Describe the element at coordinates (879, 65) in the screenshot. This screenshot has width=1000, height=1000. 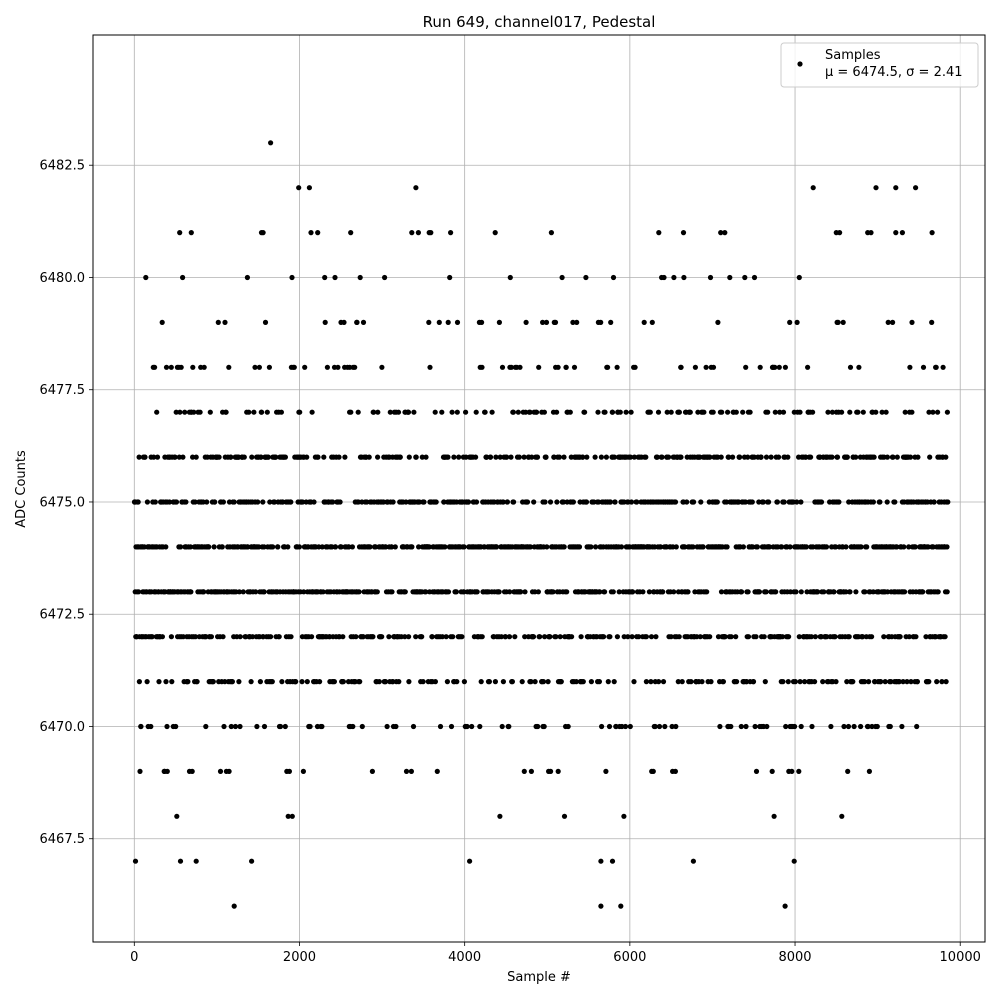
I see `legend-box` at that location.